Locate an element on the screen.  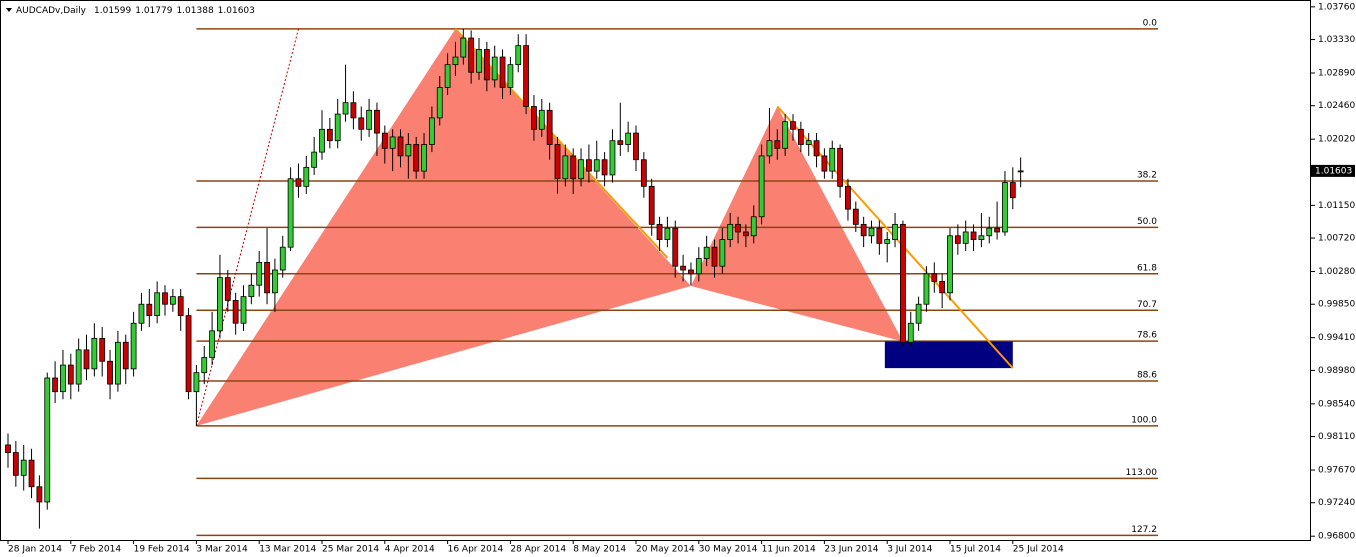
high-value: 1.01779 is located at coordinates (153, 11).